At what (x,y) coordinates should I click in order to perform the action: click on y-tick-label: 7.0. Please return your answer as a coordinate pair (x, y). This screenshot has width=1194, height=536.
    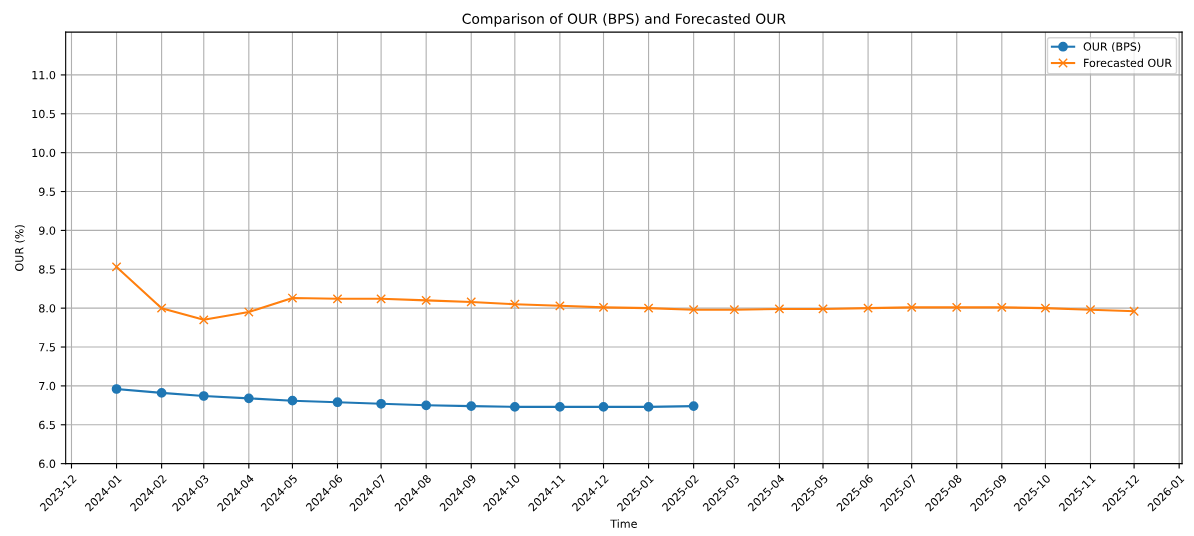
    Looking at the image, I should click on (47, 386).